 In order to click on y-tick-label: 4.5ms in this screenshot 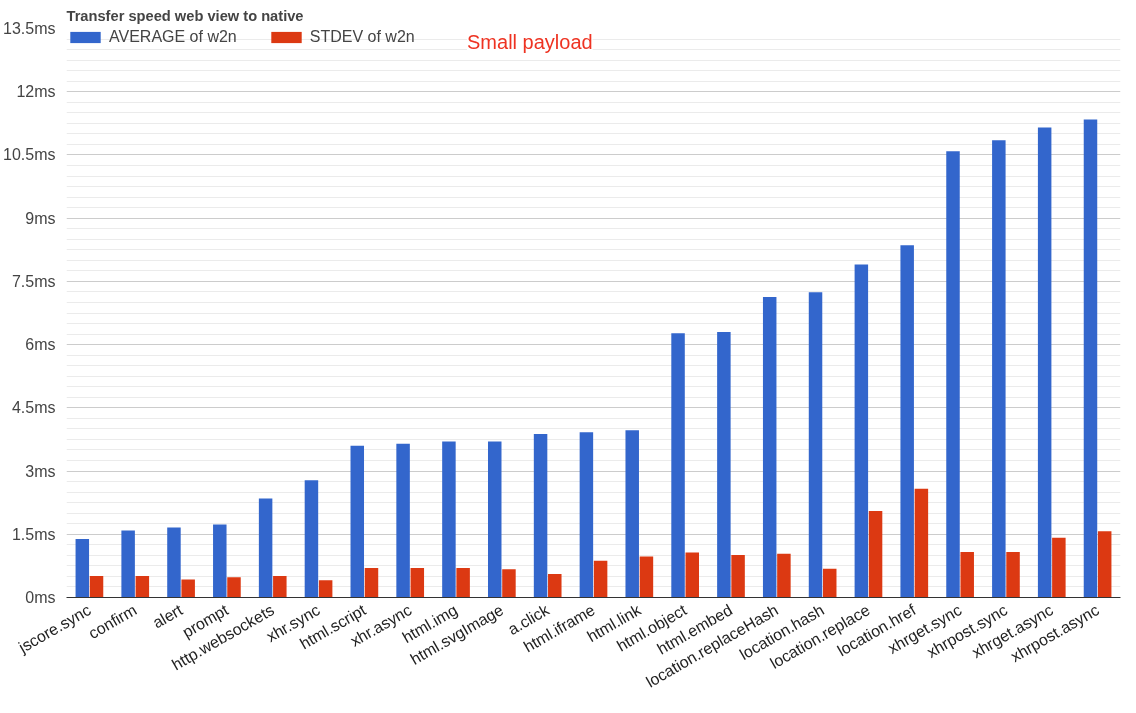, I will do `click(33, 408)`.